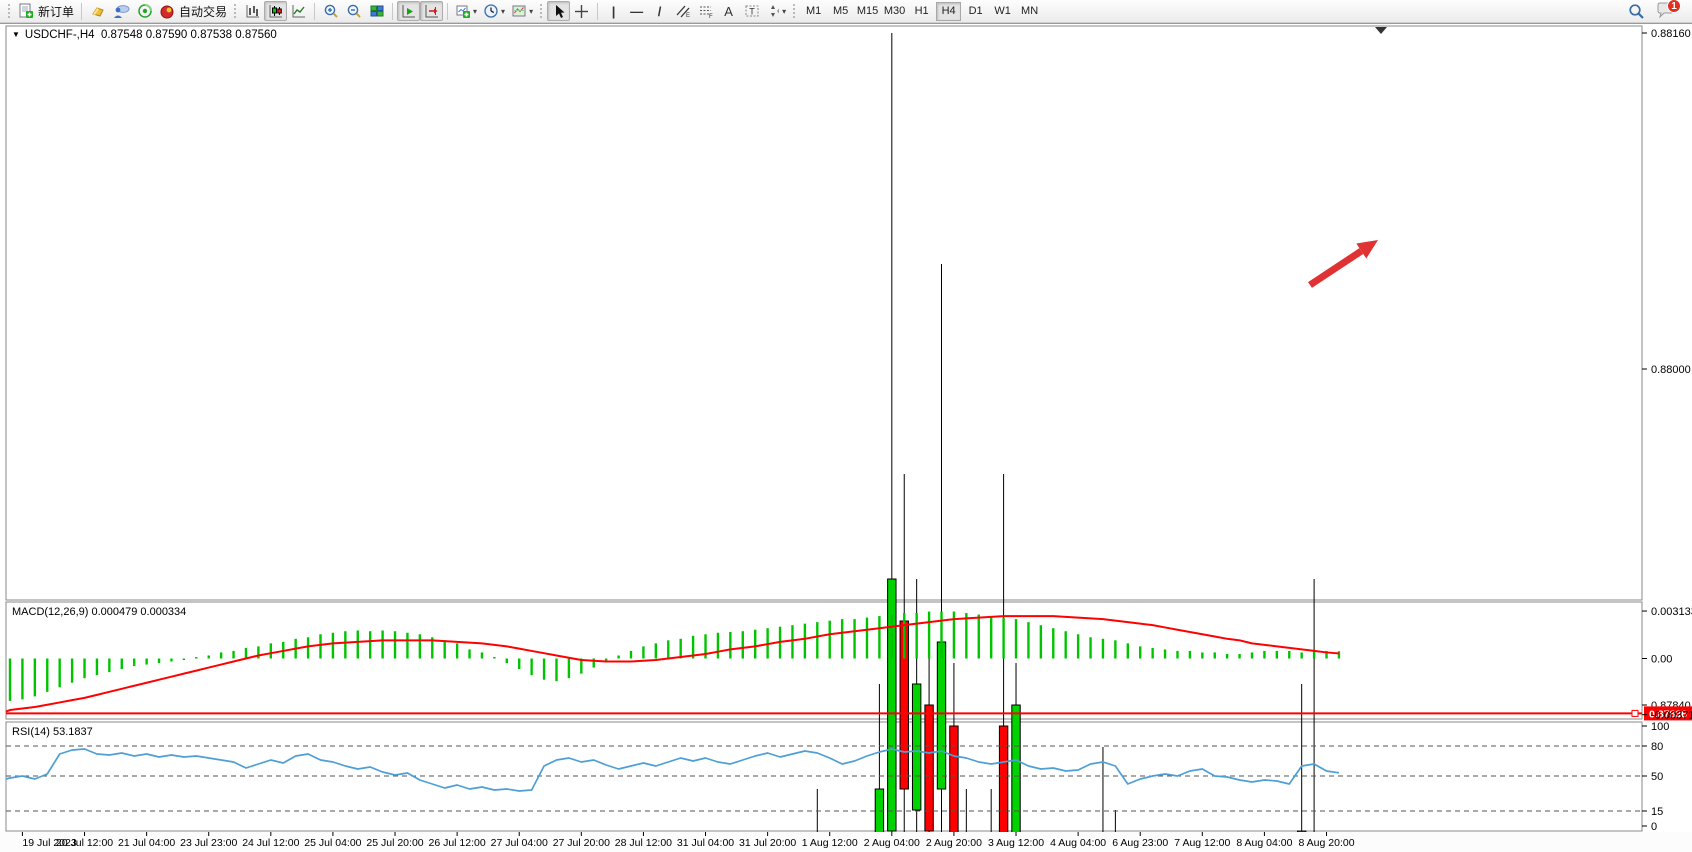 The width and height of the screenshot is (1692, 852). I want to click on equidistant-channel-icon: E, so click(683, 11).